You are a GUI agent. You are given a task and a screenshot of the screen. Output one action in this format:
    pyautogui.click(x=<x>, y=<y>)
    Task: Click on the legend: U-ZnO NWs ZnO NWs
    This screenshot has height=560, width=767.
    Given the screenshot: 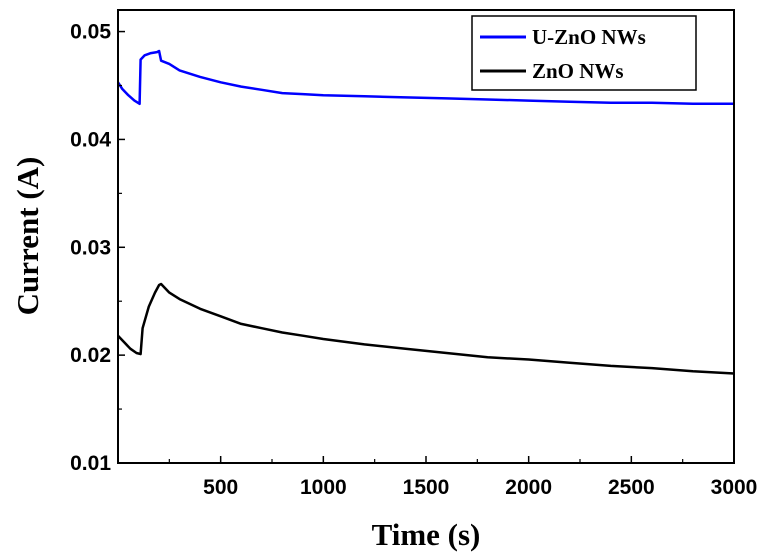 What is the action you would take?
    pyautogui.click(x=584, y=53)
    